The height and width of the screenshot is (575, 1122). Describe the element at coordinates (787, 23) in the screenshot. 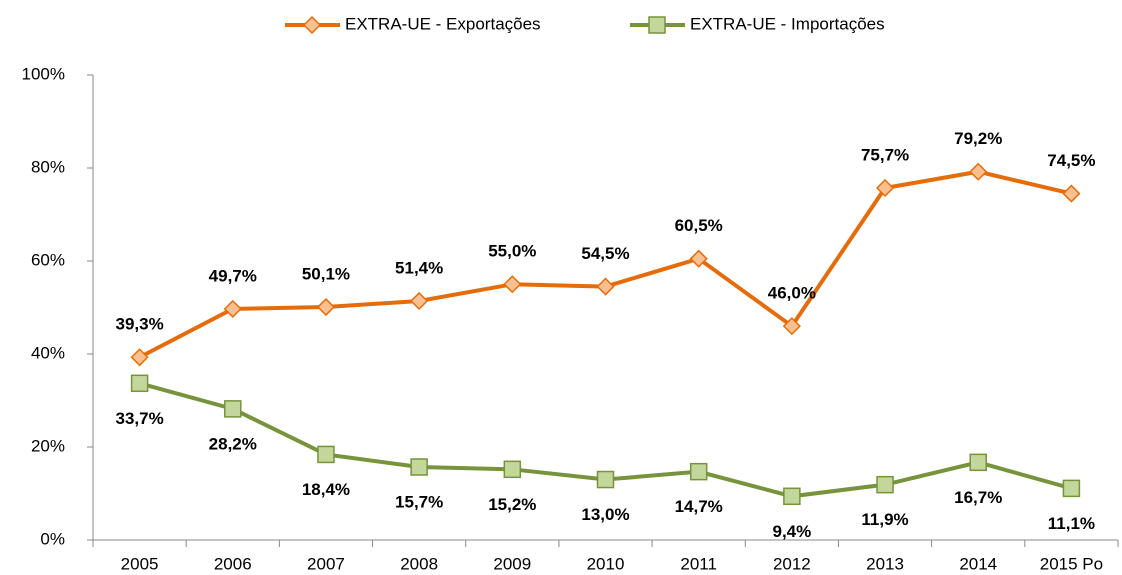

I see `legend-label: EXTRA-UE - Importações` at that location.